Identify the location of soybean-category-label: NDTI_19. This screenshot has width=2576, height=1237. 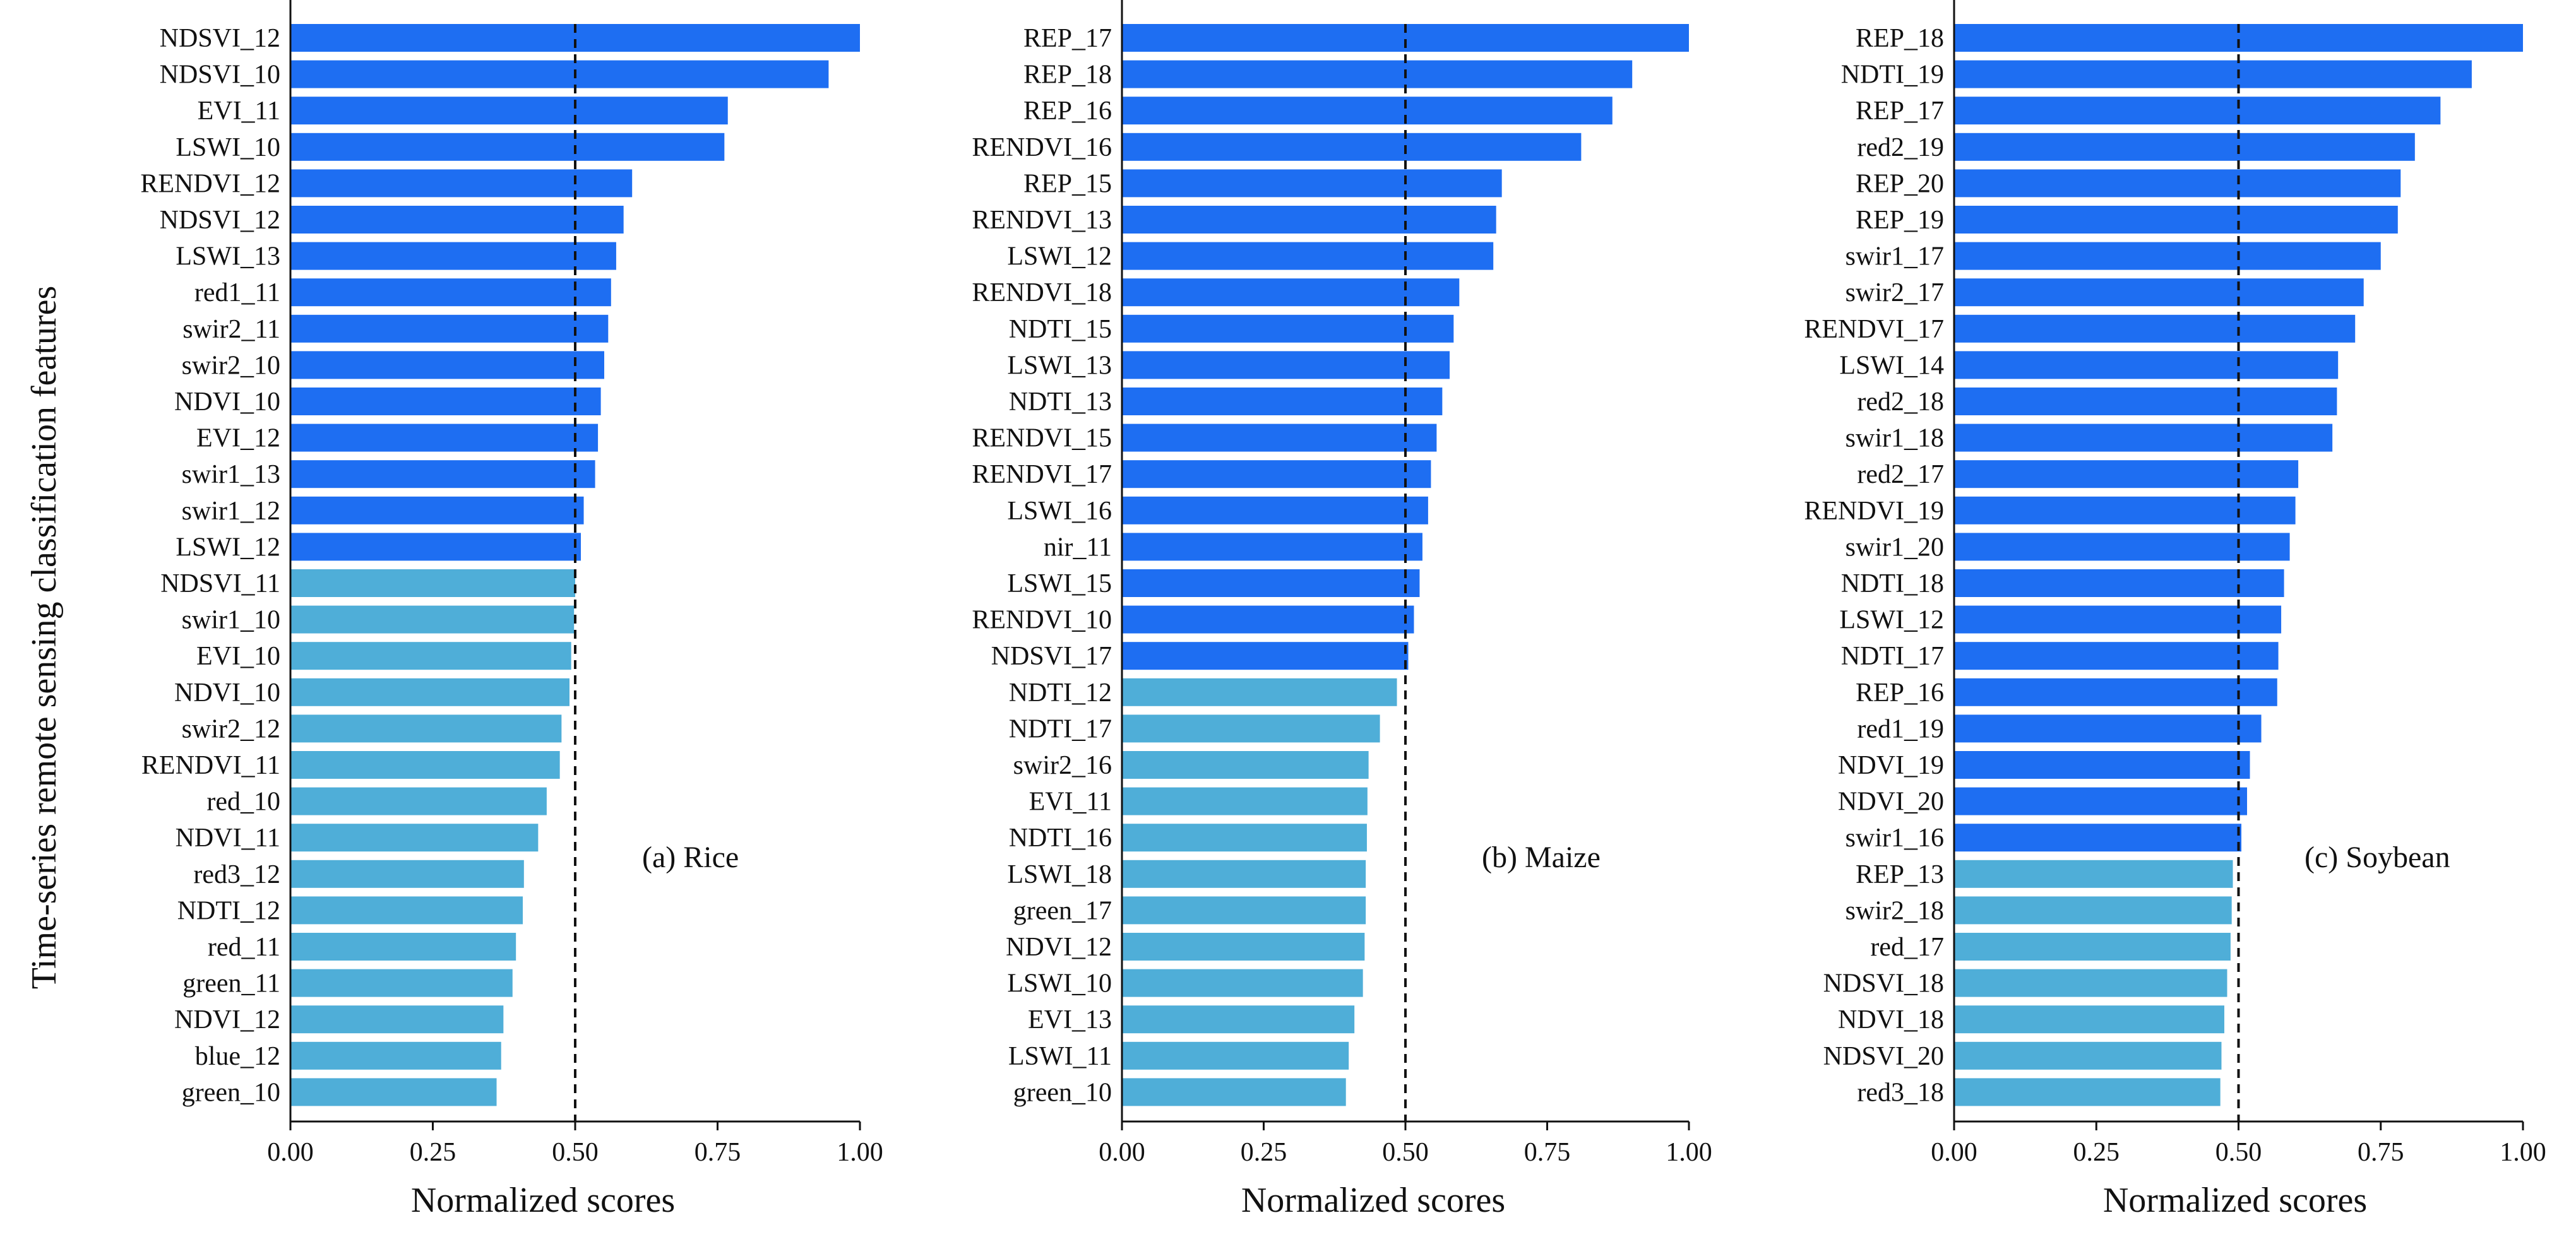
(1892, 75).